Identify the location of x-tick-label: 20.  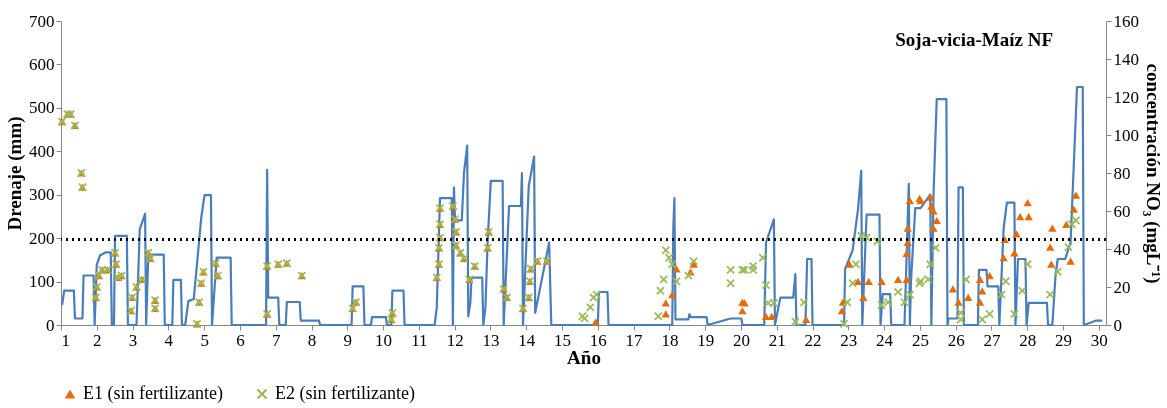
(741, 340).